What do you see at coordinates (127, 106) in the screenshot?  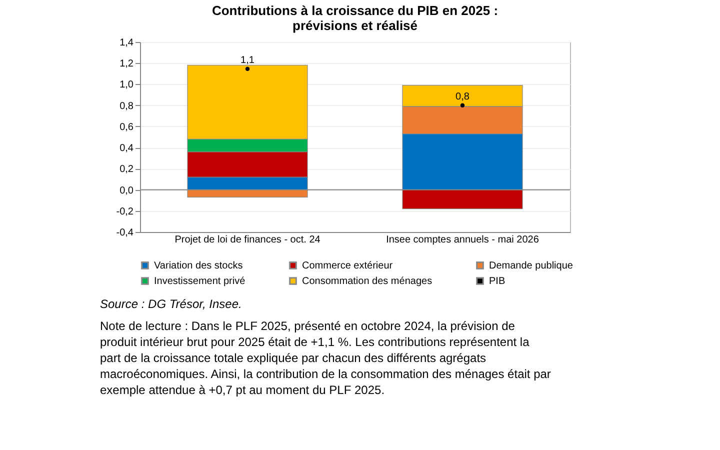 I see `y-tick-label: 0,8` at bounding box center [127, 106].